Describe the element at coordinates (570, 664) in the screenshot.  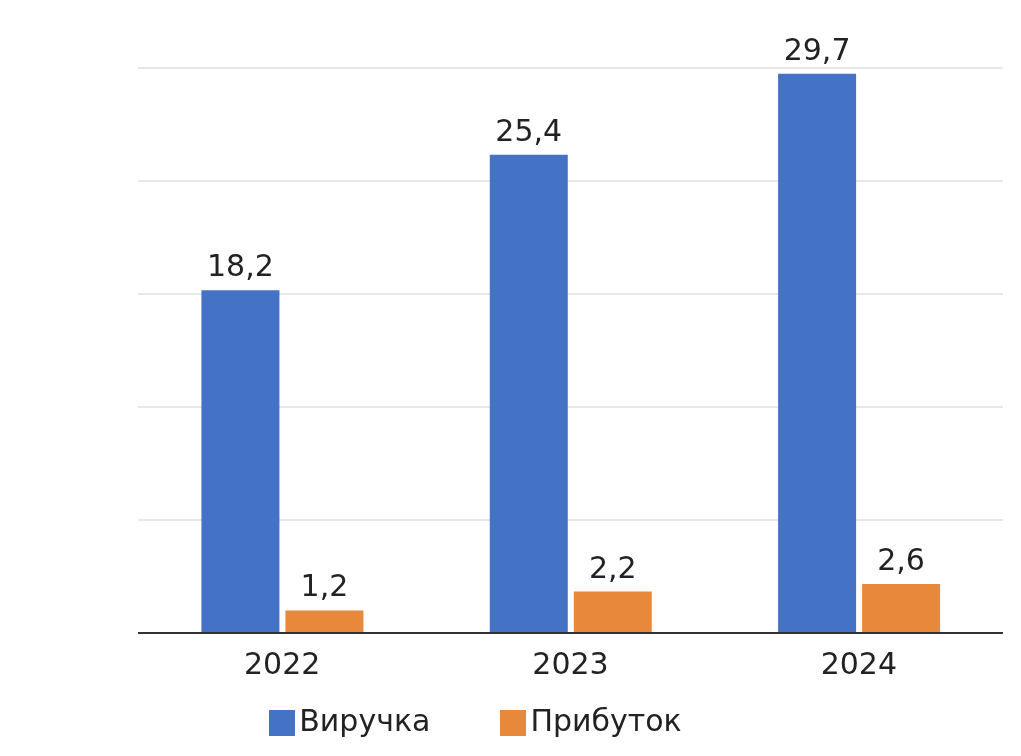
I see `x-tick-label: 2023` at that location.